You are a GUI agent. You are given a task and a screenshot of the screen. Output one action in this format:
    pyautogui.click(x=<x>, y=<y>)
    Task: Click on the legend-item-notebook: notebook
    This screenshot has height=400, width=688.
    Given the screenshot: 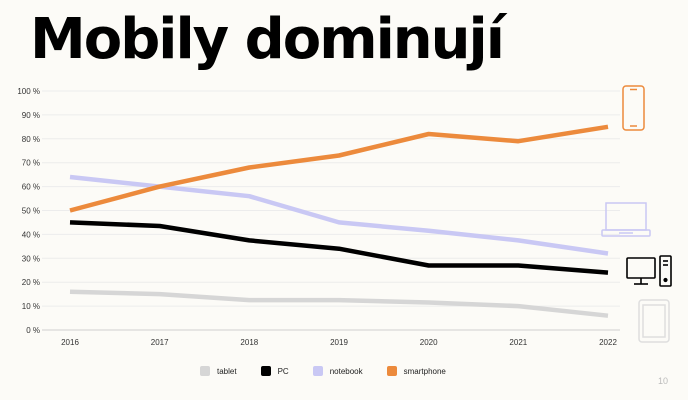 What is the action you would take?
    pyautogui.click(x=337, y=371)
    